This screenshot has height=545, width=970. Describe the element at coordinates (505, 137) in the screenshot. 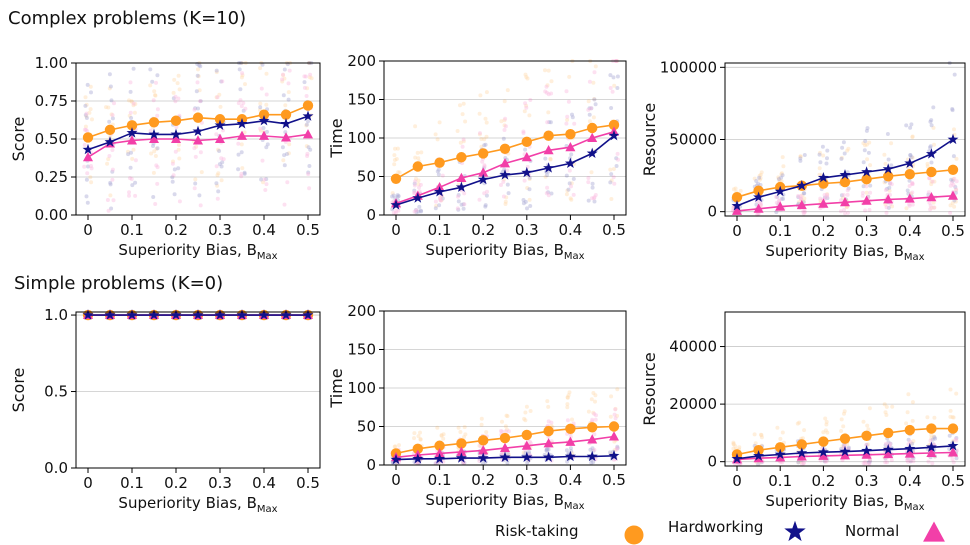

I see `scatter-cloud` at that location.